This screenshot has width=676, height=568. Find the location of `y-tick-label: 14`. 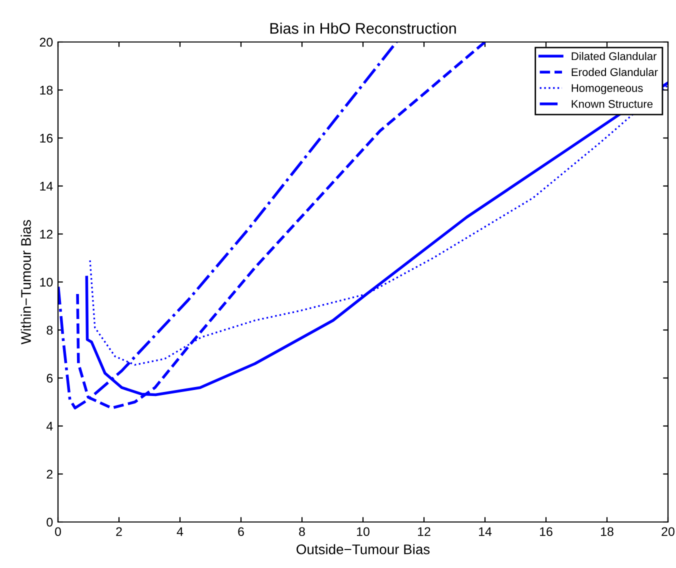

y-tick-label: 14 is located at coordinates (46, 186).